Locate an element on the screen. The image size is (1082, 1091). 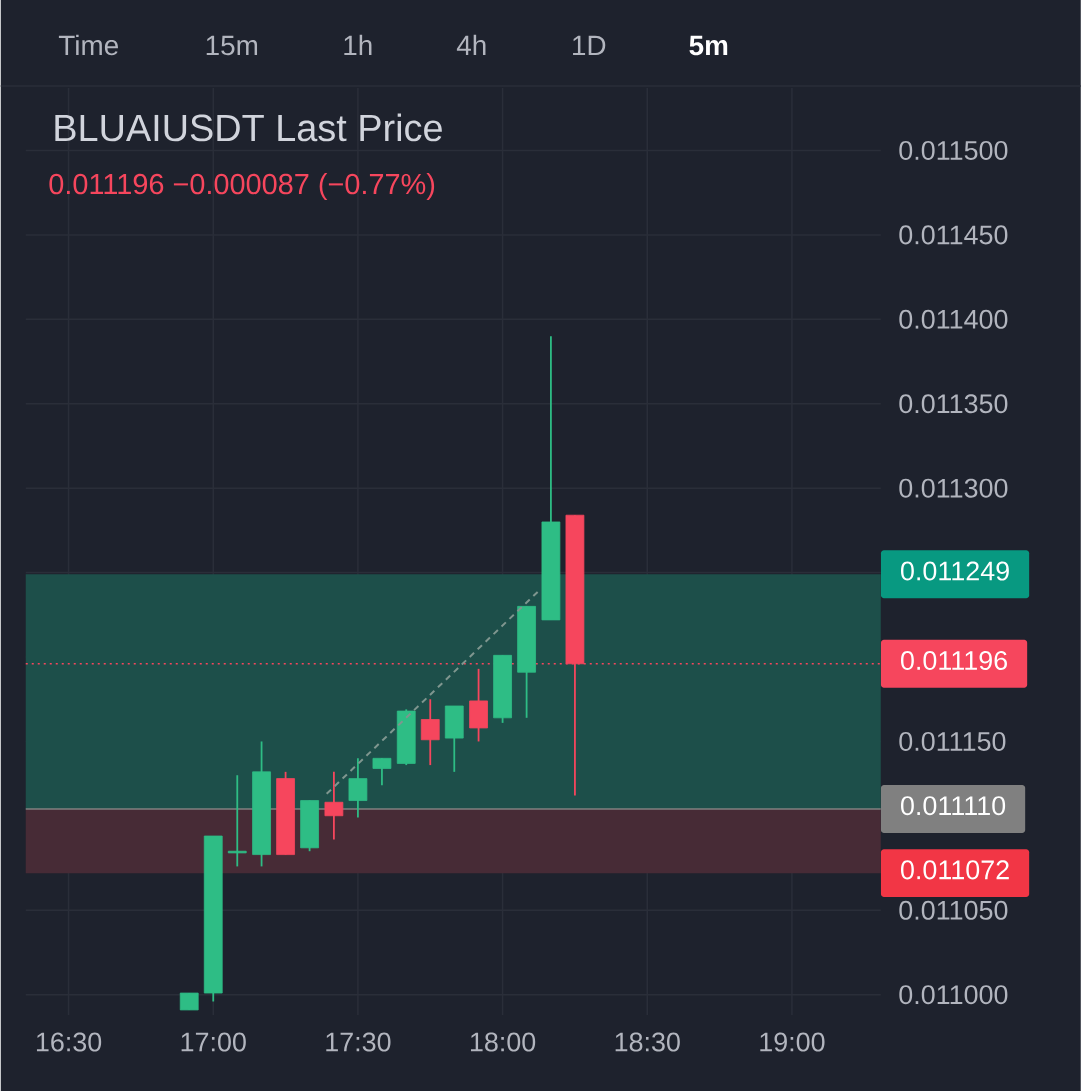
x-tick-label: 16:30 is located at coordinates (69, 1042).